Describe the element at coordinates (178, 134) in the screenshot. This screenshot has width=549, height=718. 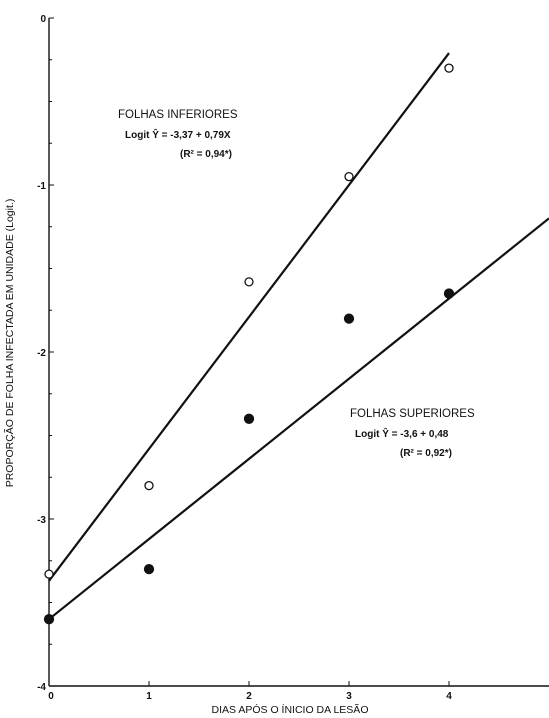
I see `annotation-inferiores-equation: Logit Ŷ = -3,37 + 0,79X` at that location.